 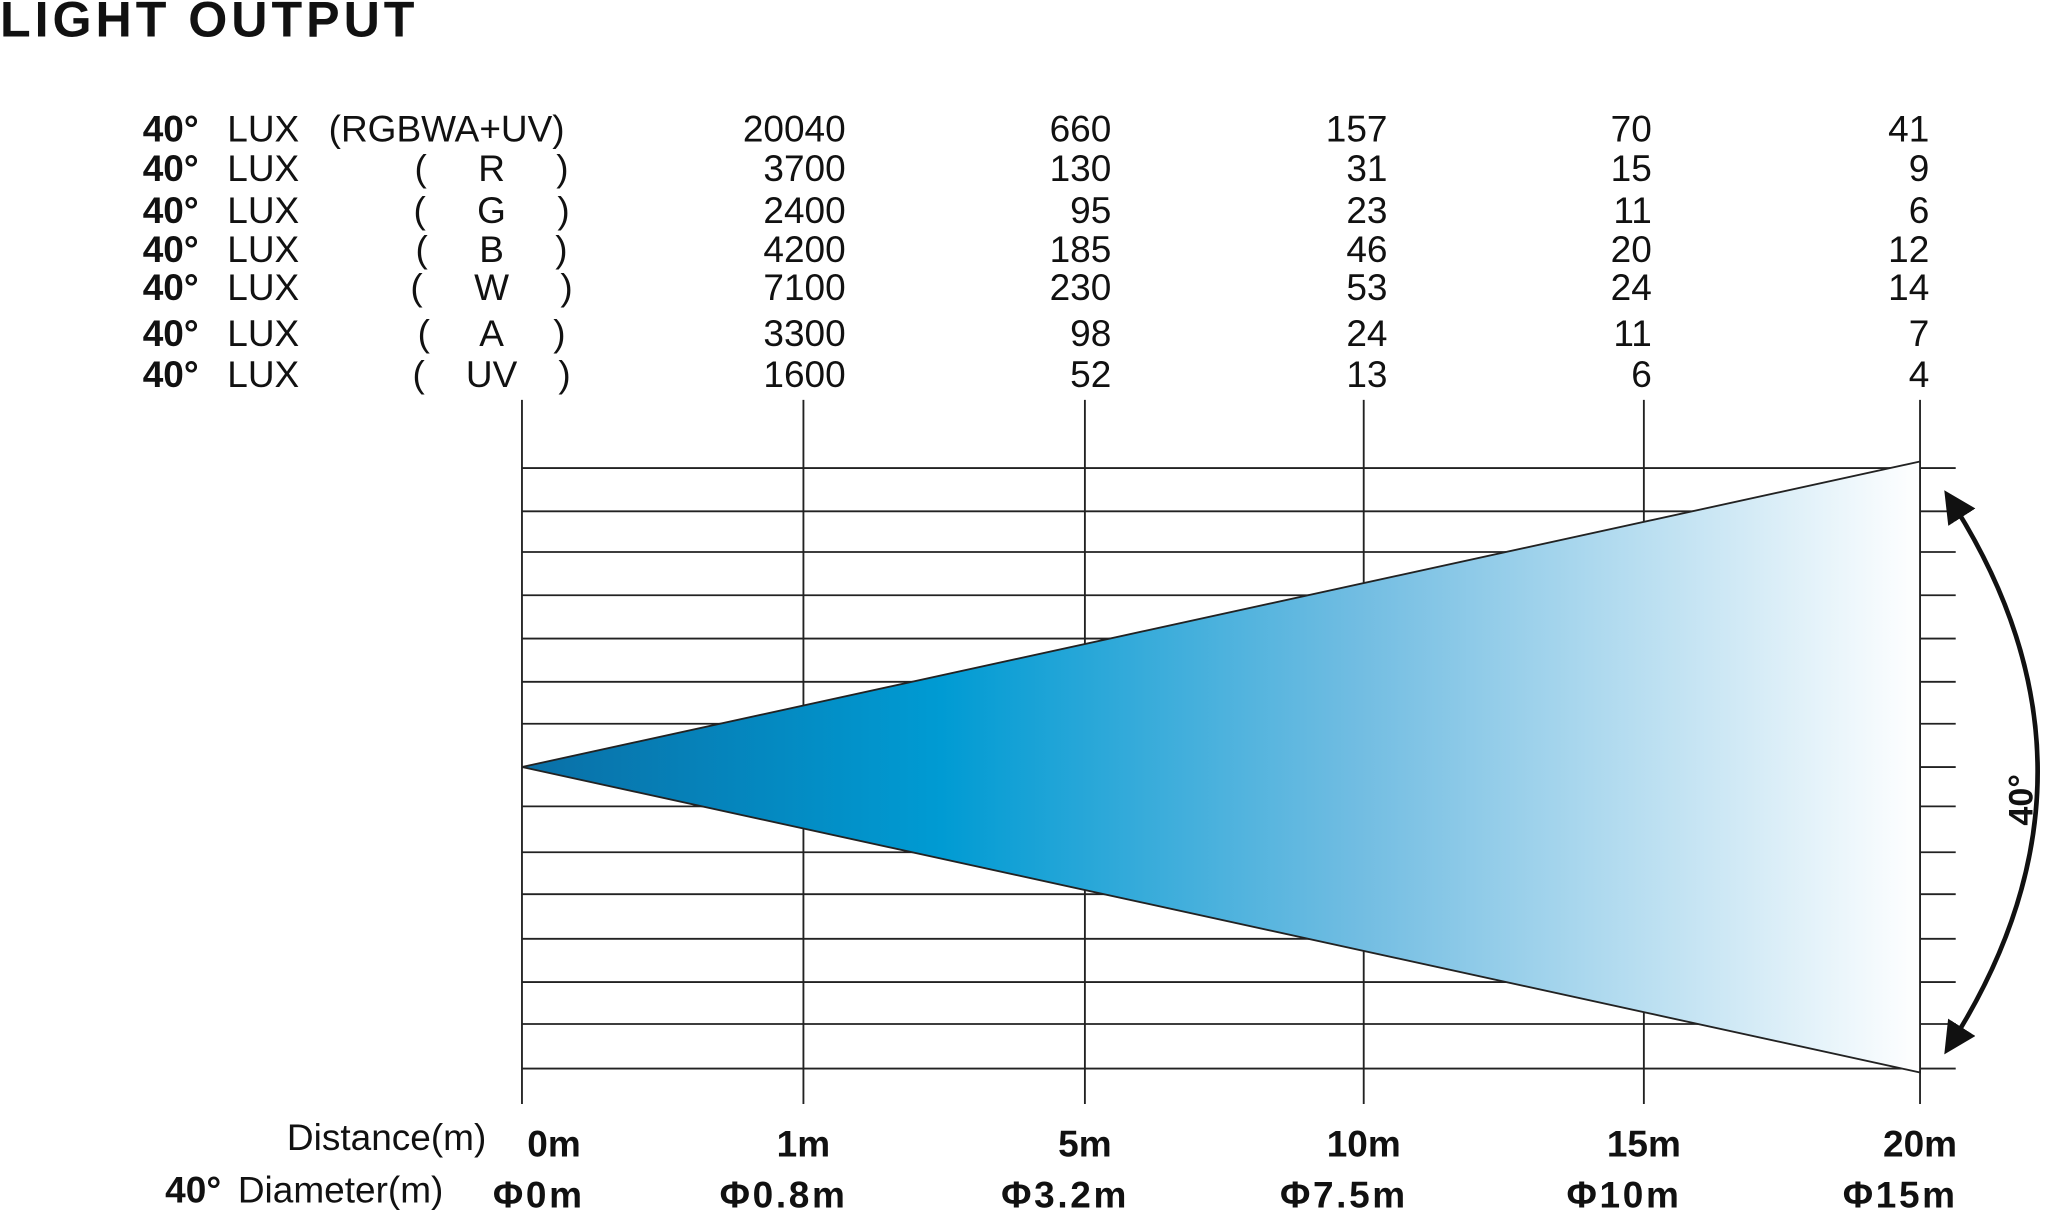 What do you see at coordinates (1920, 1144) in the screenshot?
I see `distance-value: 20m` at bounding box center [1920, 1144].